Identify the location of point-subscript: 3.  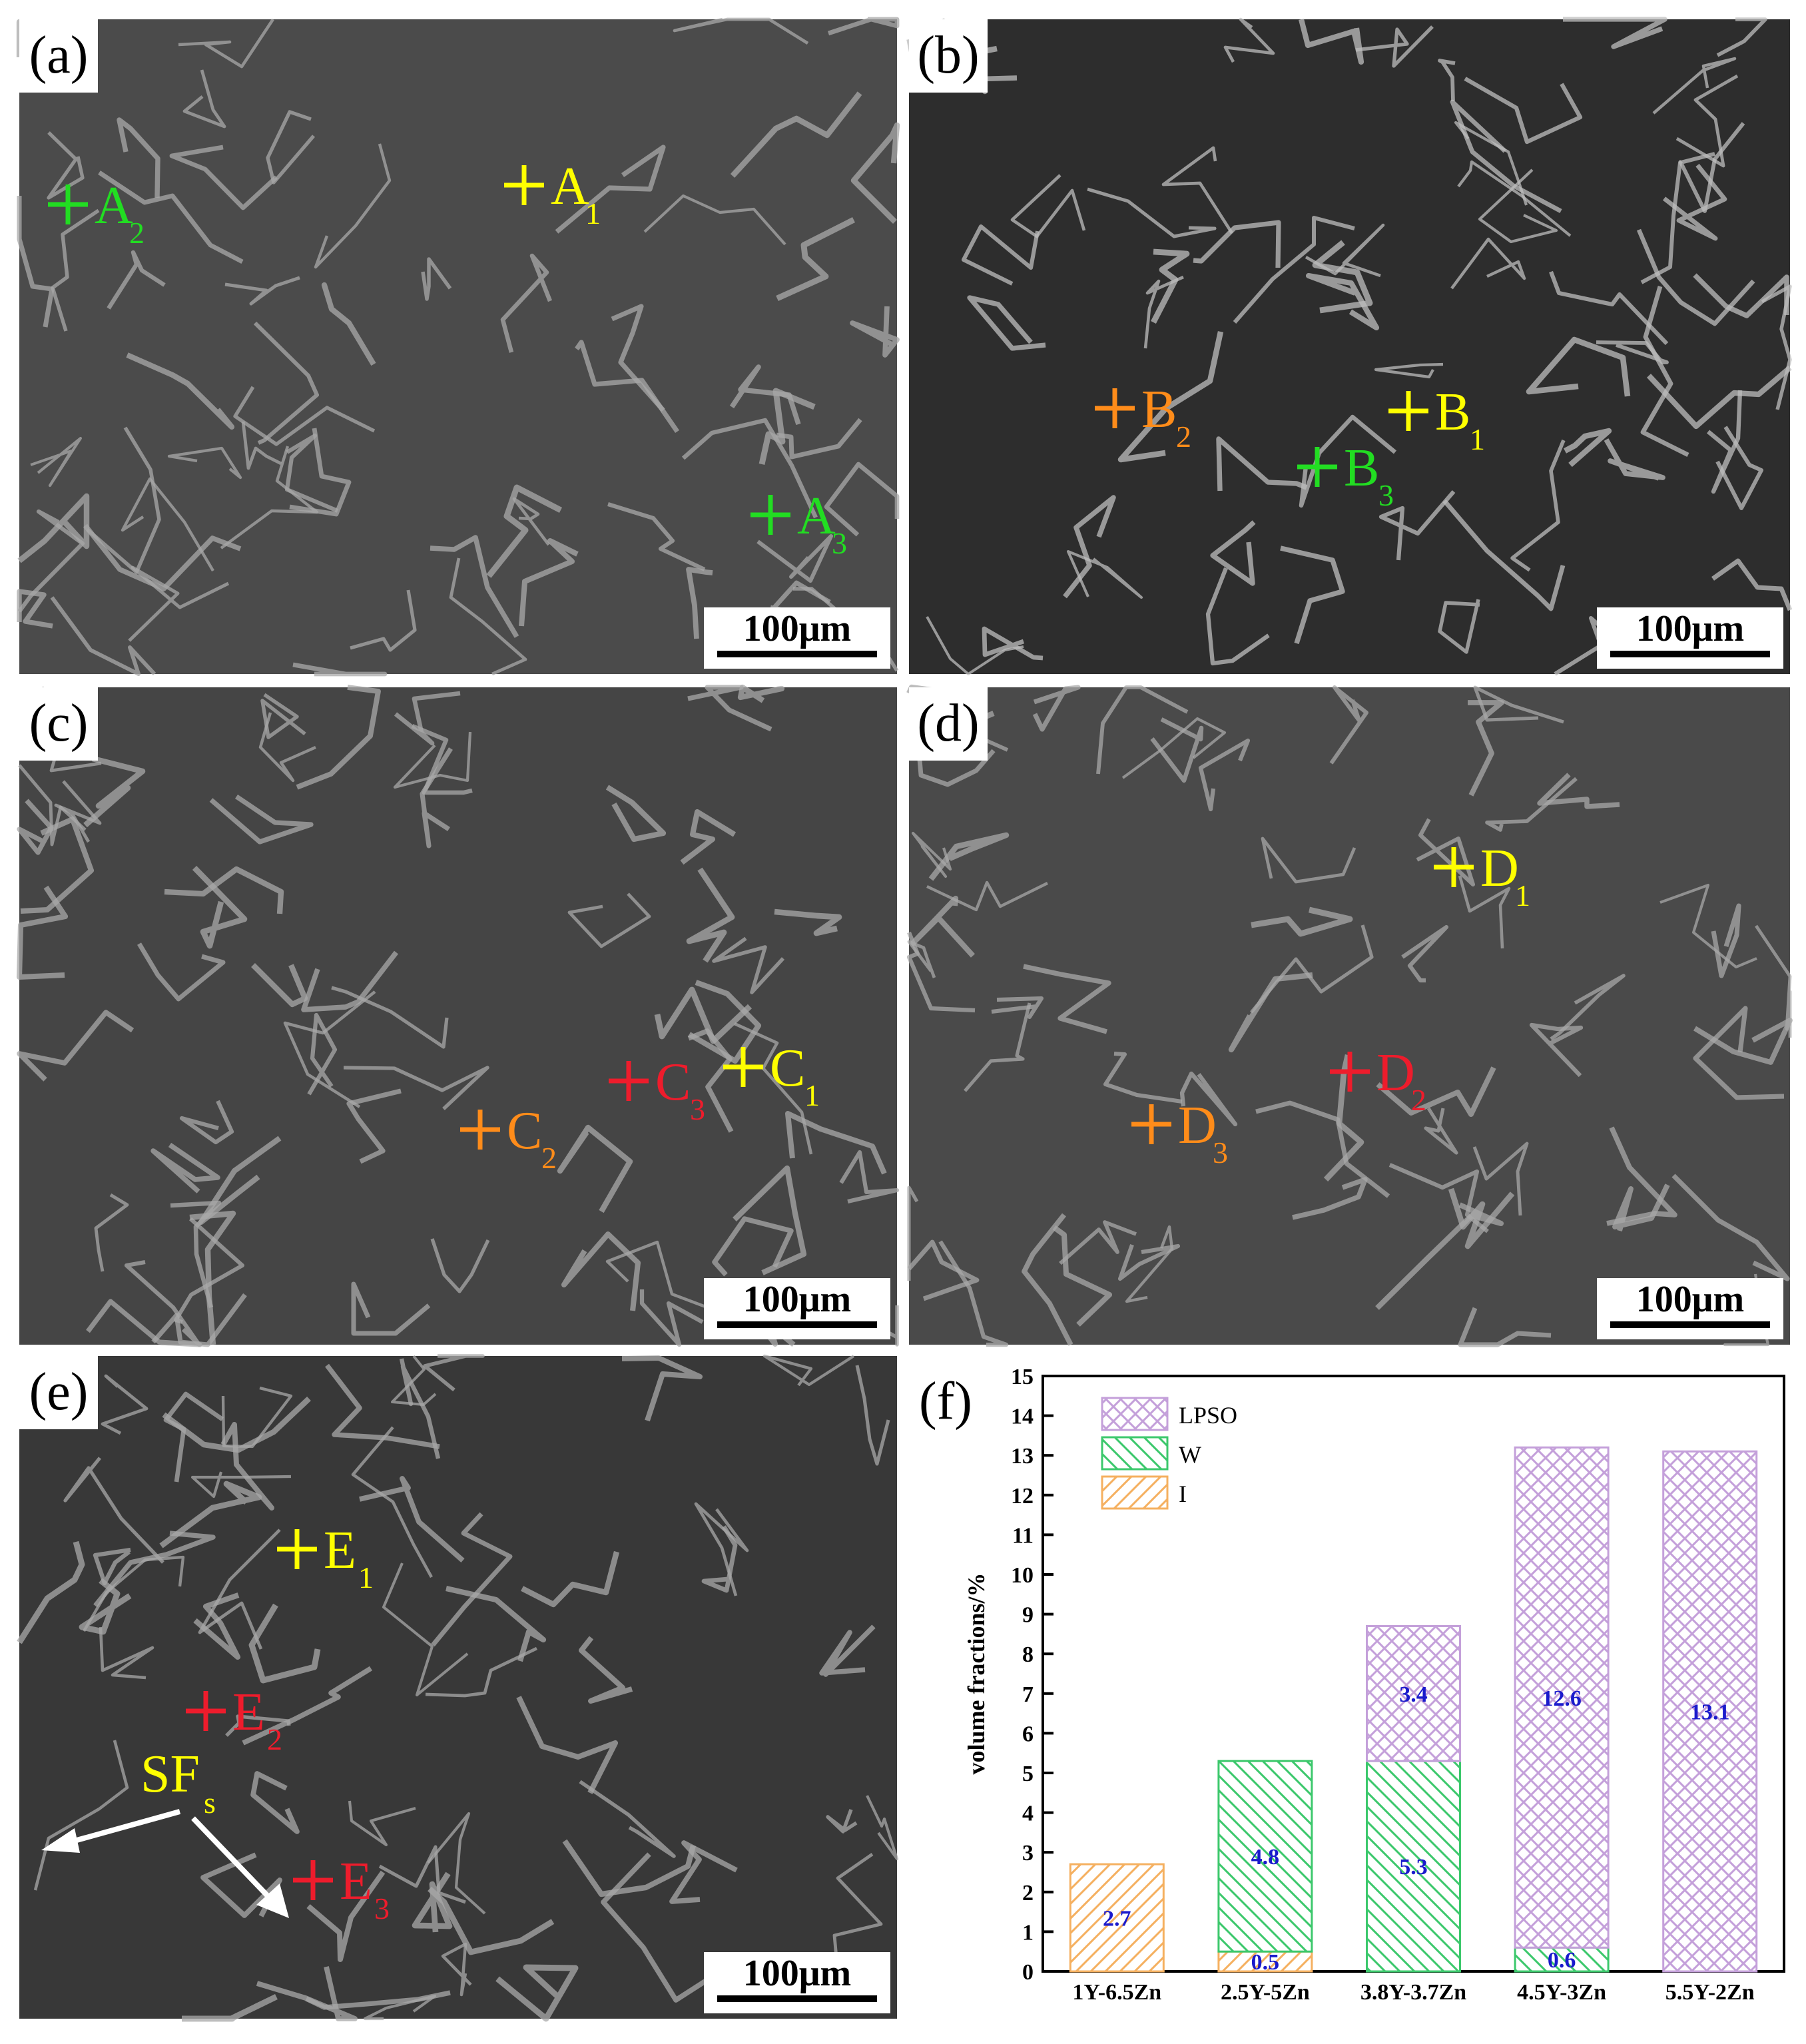
(382, 1908).